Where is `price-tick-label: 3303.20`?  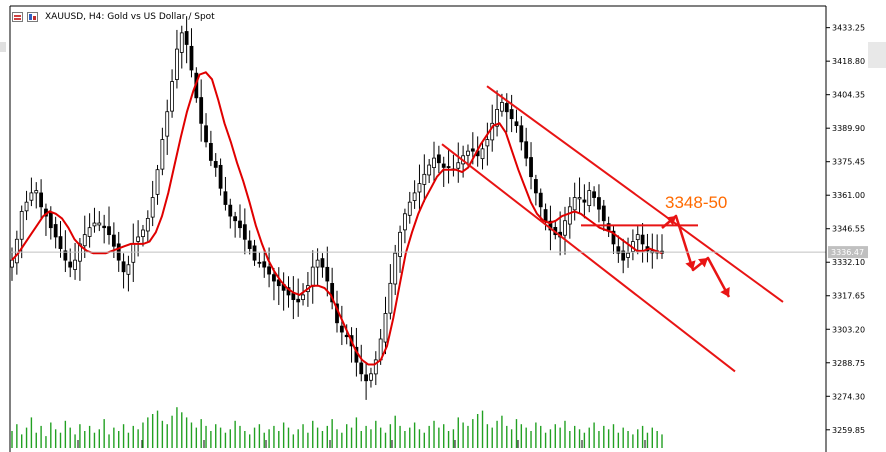 price-tick-label: 3303.20 is located at coordinates (848, 329).